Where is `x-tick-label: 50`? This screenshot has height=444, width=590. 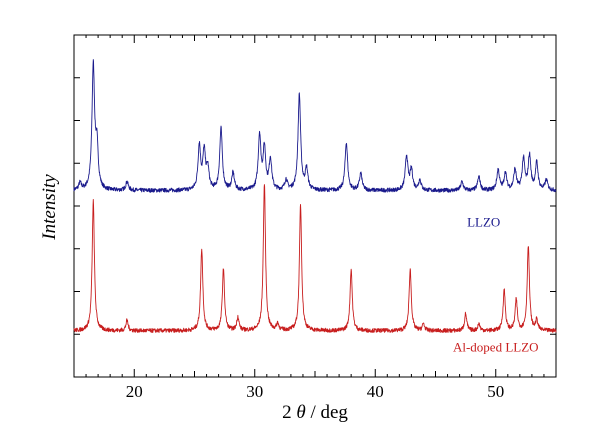
x-tick-label: 50 is located at coordinates (495, 391).